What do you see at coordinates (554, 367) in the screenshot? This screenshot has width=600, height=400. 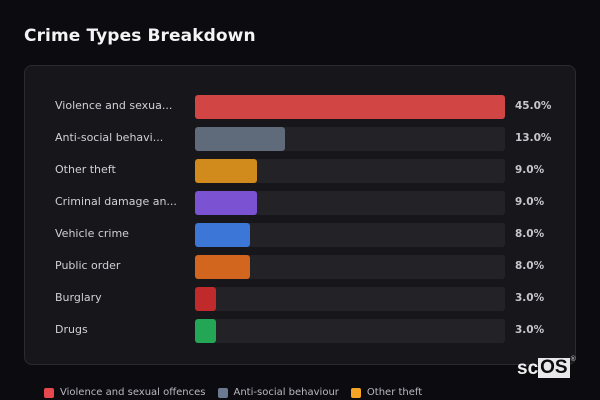 I see `logo-text-os: OS` at bounding box center [554, 367].